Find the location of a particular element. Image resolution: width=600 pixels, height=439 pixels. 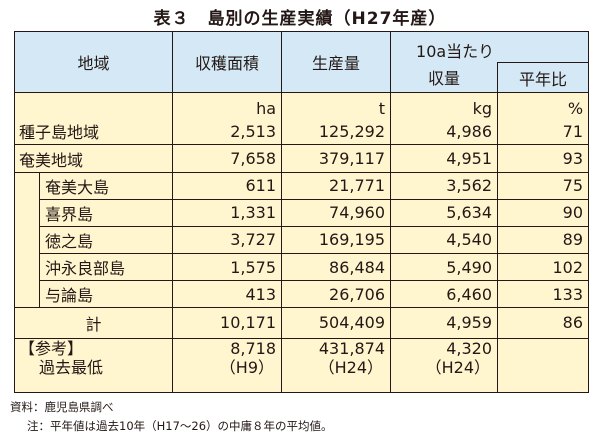

reference-yield: 4,320 （H24） is located at coordinates (444, 365).